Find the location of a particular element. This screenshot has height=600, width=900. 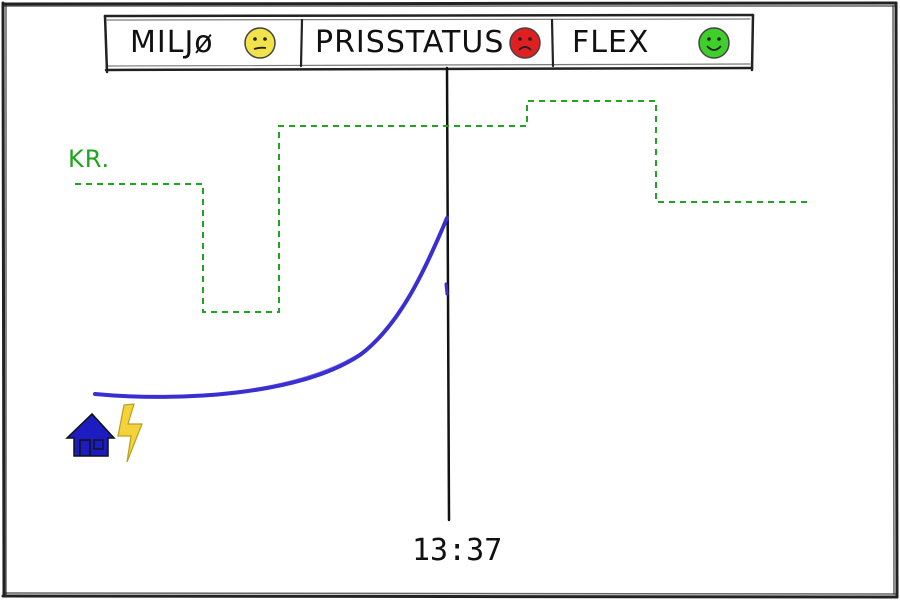

tab-label: PRISSTATUS is located at coordinates (410, 42).